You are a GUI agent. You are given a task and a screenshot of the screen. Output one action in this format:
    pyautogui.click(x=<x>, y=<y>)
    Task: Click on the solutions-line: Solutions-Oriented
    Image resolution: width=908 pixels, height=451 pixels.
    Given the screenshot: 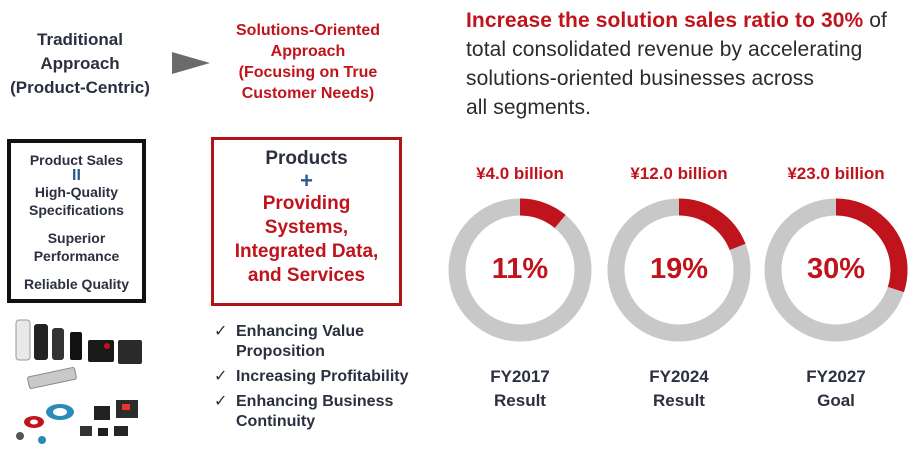 What is the action you would take?
    pyautogui.click(x=308, y=30)
    